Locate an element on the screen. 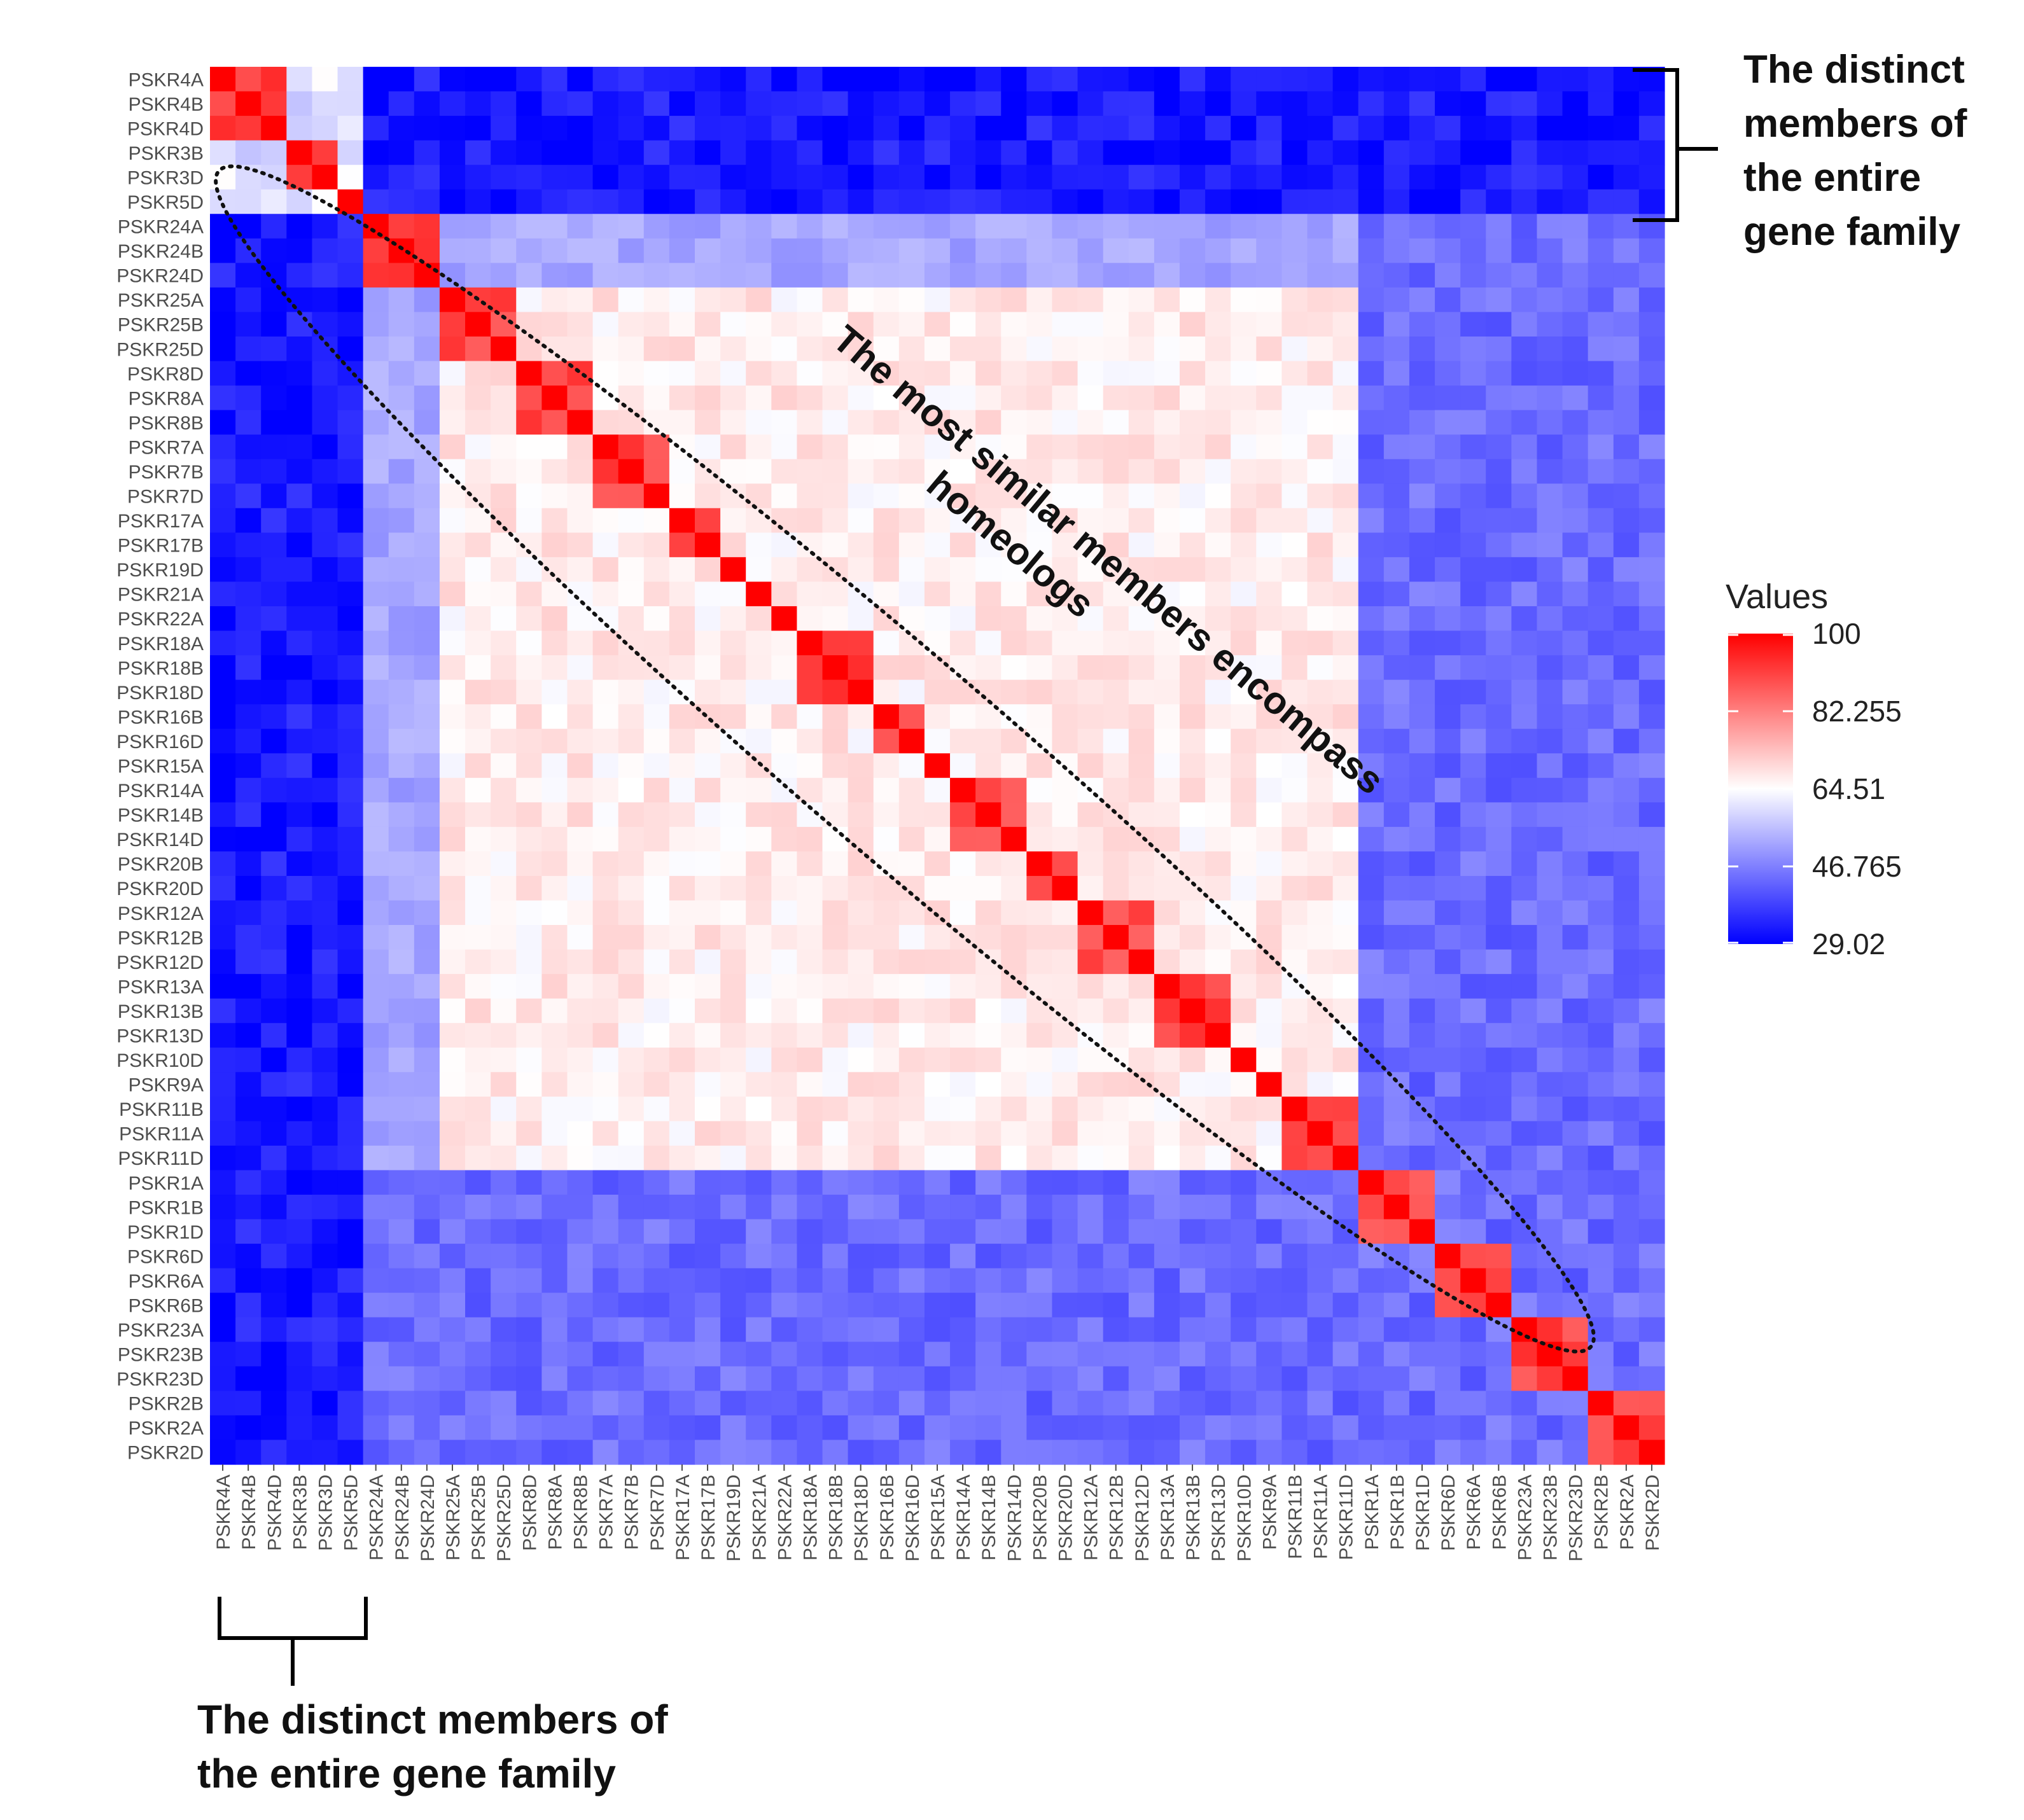 The height and width of the screenshot is (1820, 2024). annotation-top-right-line1: The distinct is located at coordinates (1854, 70).